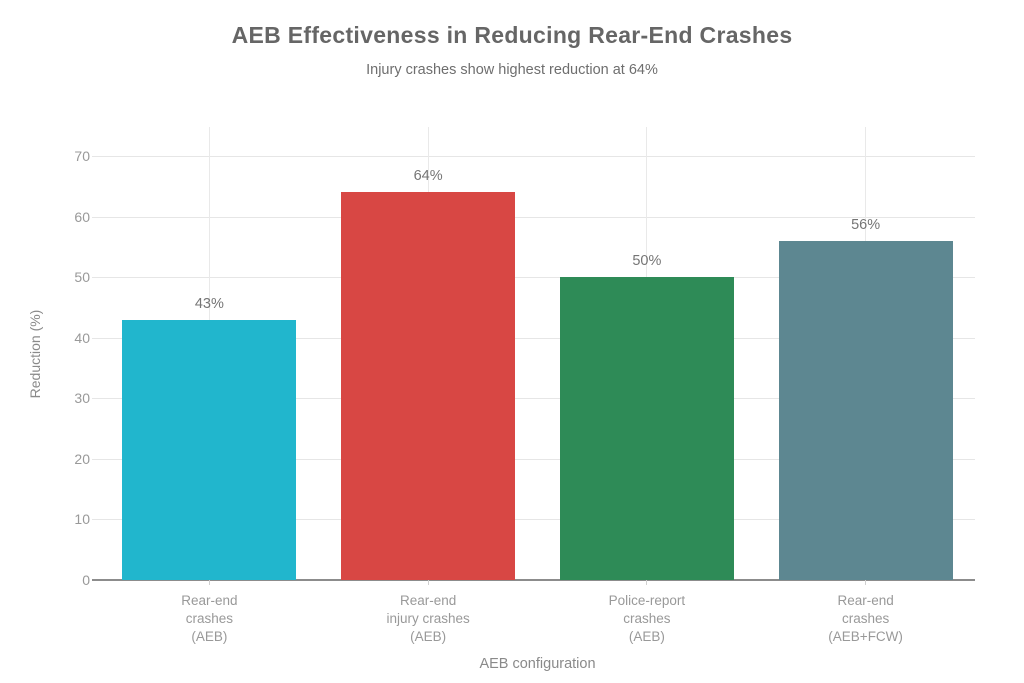  Describe the element at coordinates (35, 354) in the screenshot. I see `y-axis-title: Reduction (%)` at that location.